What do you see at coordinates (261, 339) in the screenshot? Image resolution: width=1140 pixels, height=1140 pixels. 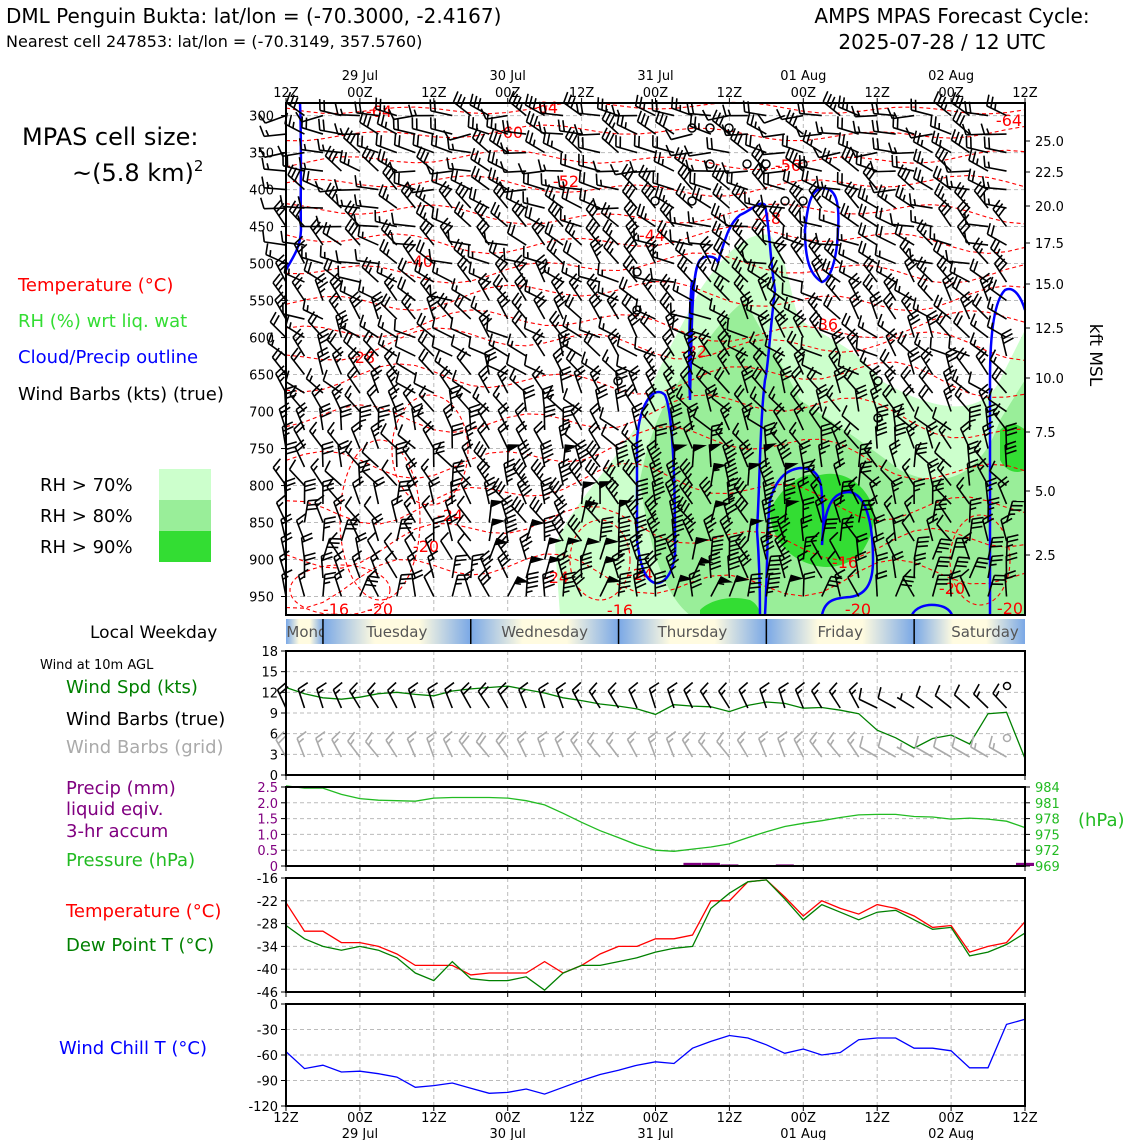 I see `pressure-tick-label: 600` at bounding box center [261, 339].